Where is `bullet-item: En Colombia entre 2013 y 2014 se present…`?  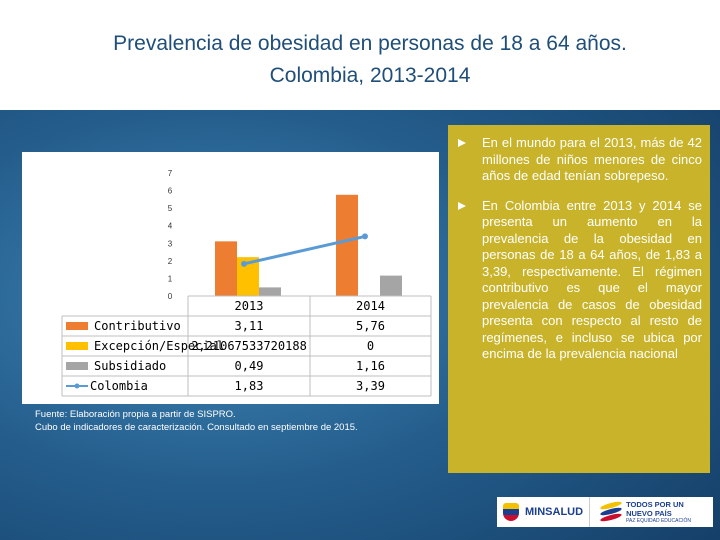 bullet-item: En Colombia entre 2013 y 2014 se present… is located at coordinates (579, 280).